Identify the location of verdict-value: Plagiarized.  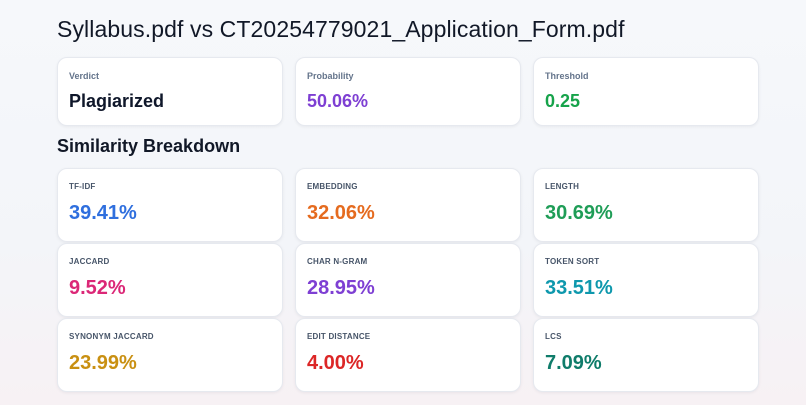
(117, 101).